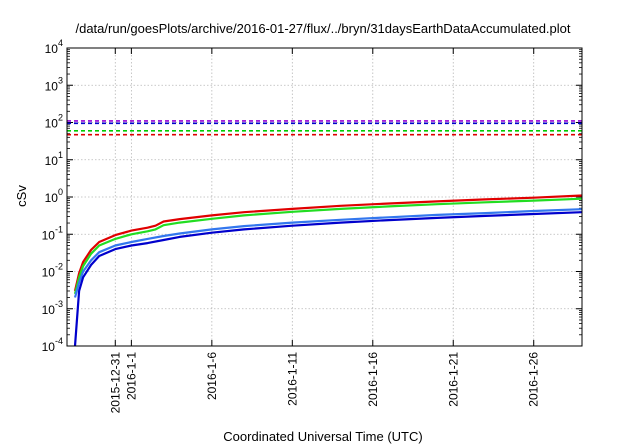 This screenshot has height=448, width=640. I want to click on y-axis-label: cSv, so click(21, 196).